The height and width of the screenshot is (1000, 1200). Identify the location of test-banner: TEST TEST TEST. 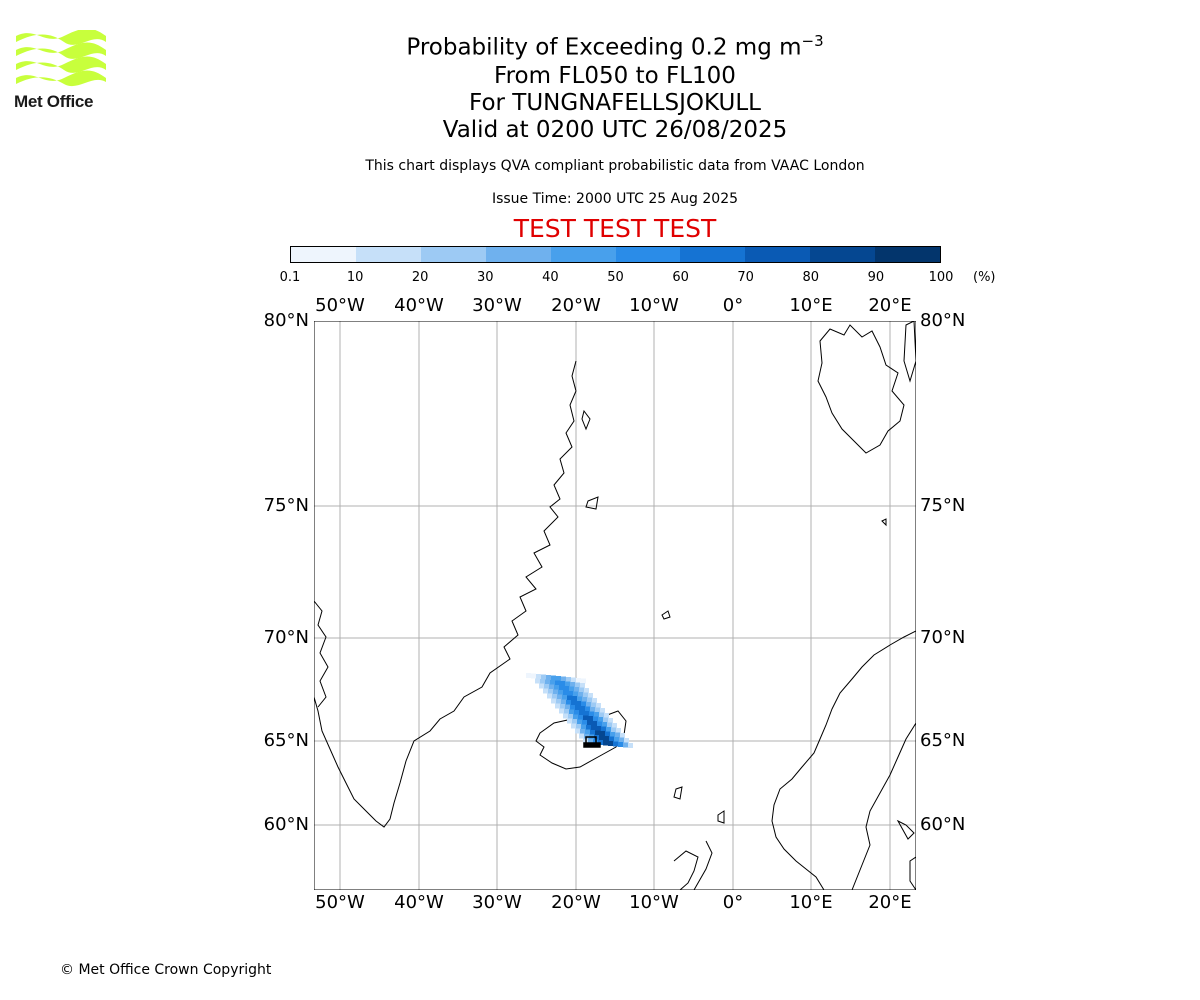
(615, 228).